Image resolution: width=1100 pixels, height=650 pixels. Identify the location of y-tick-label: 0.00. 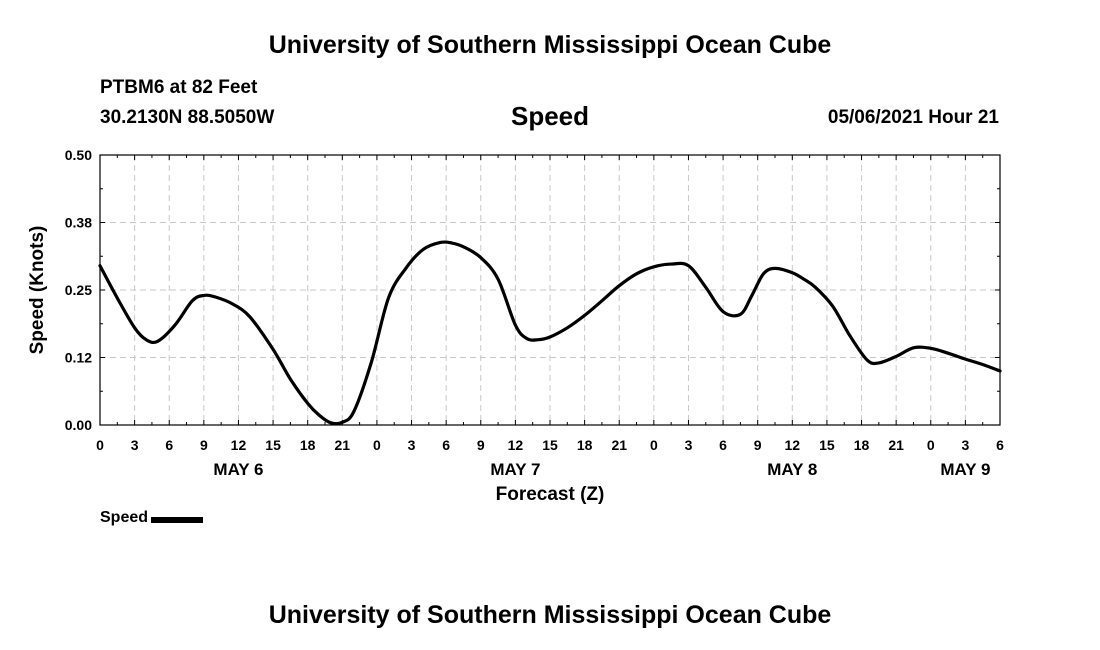
(78, 425).